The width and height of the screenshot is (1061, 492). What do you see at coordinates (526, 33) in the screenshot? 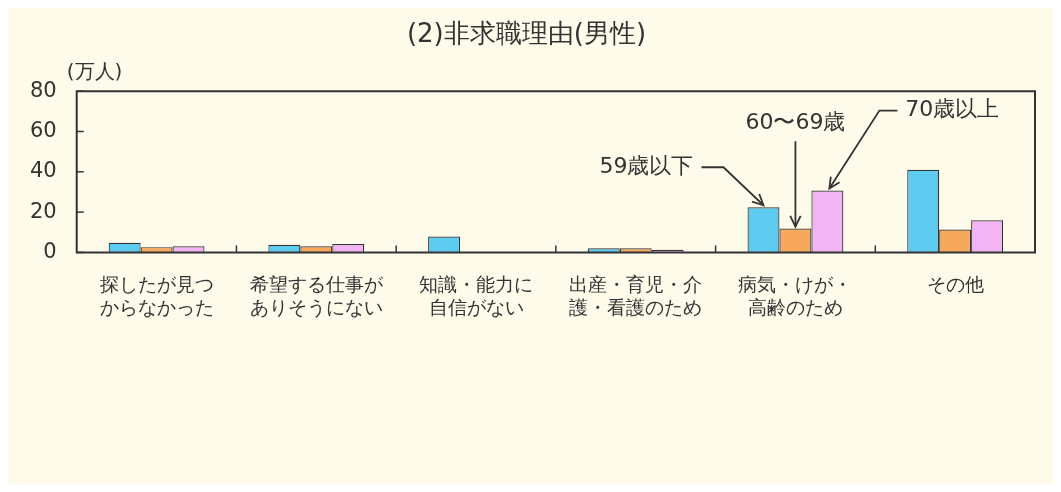
I see `chart-title: (2)非求職理由(男性)` at bounding box center [526, 33].